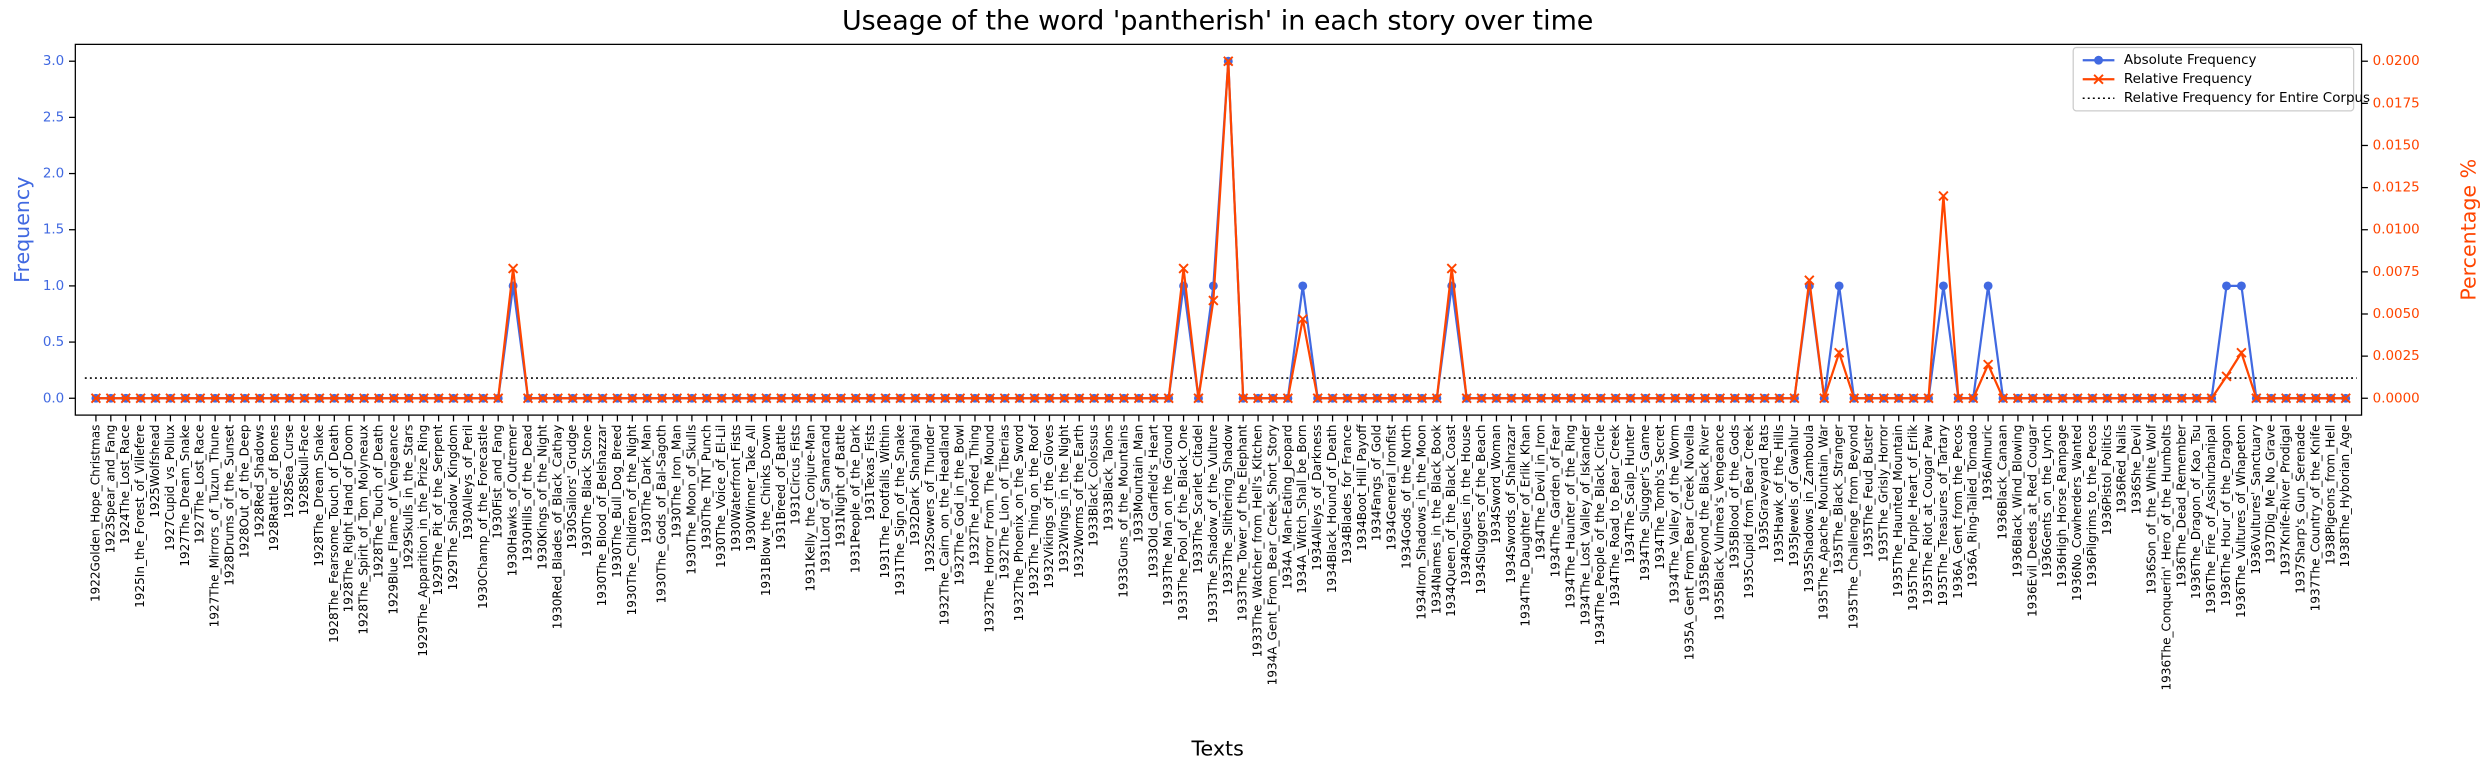 Image resolution: width=2486 pixels, height=770 pixels. I want to click on y2-tick-label: 0.0100, so click(2396, 230).